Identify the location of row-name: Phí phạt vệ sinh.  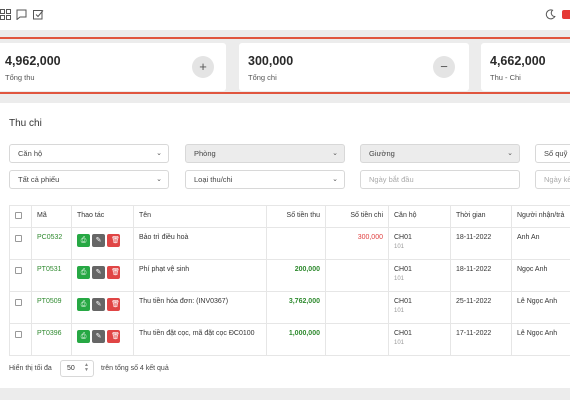
(200, 275).